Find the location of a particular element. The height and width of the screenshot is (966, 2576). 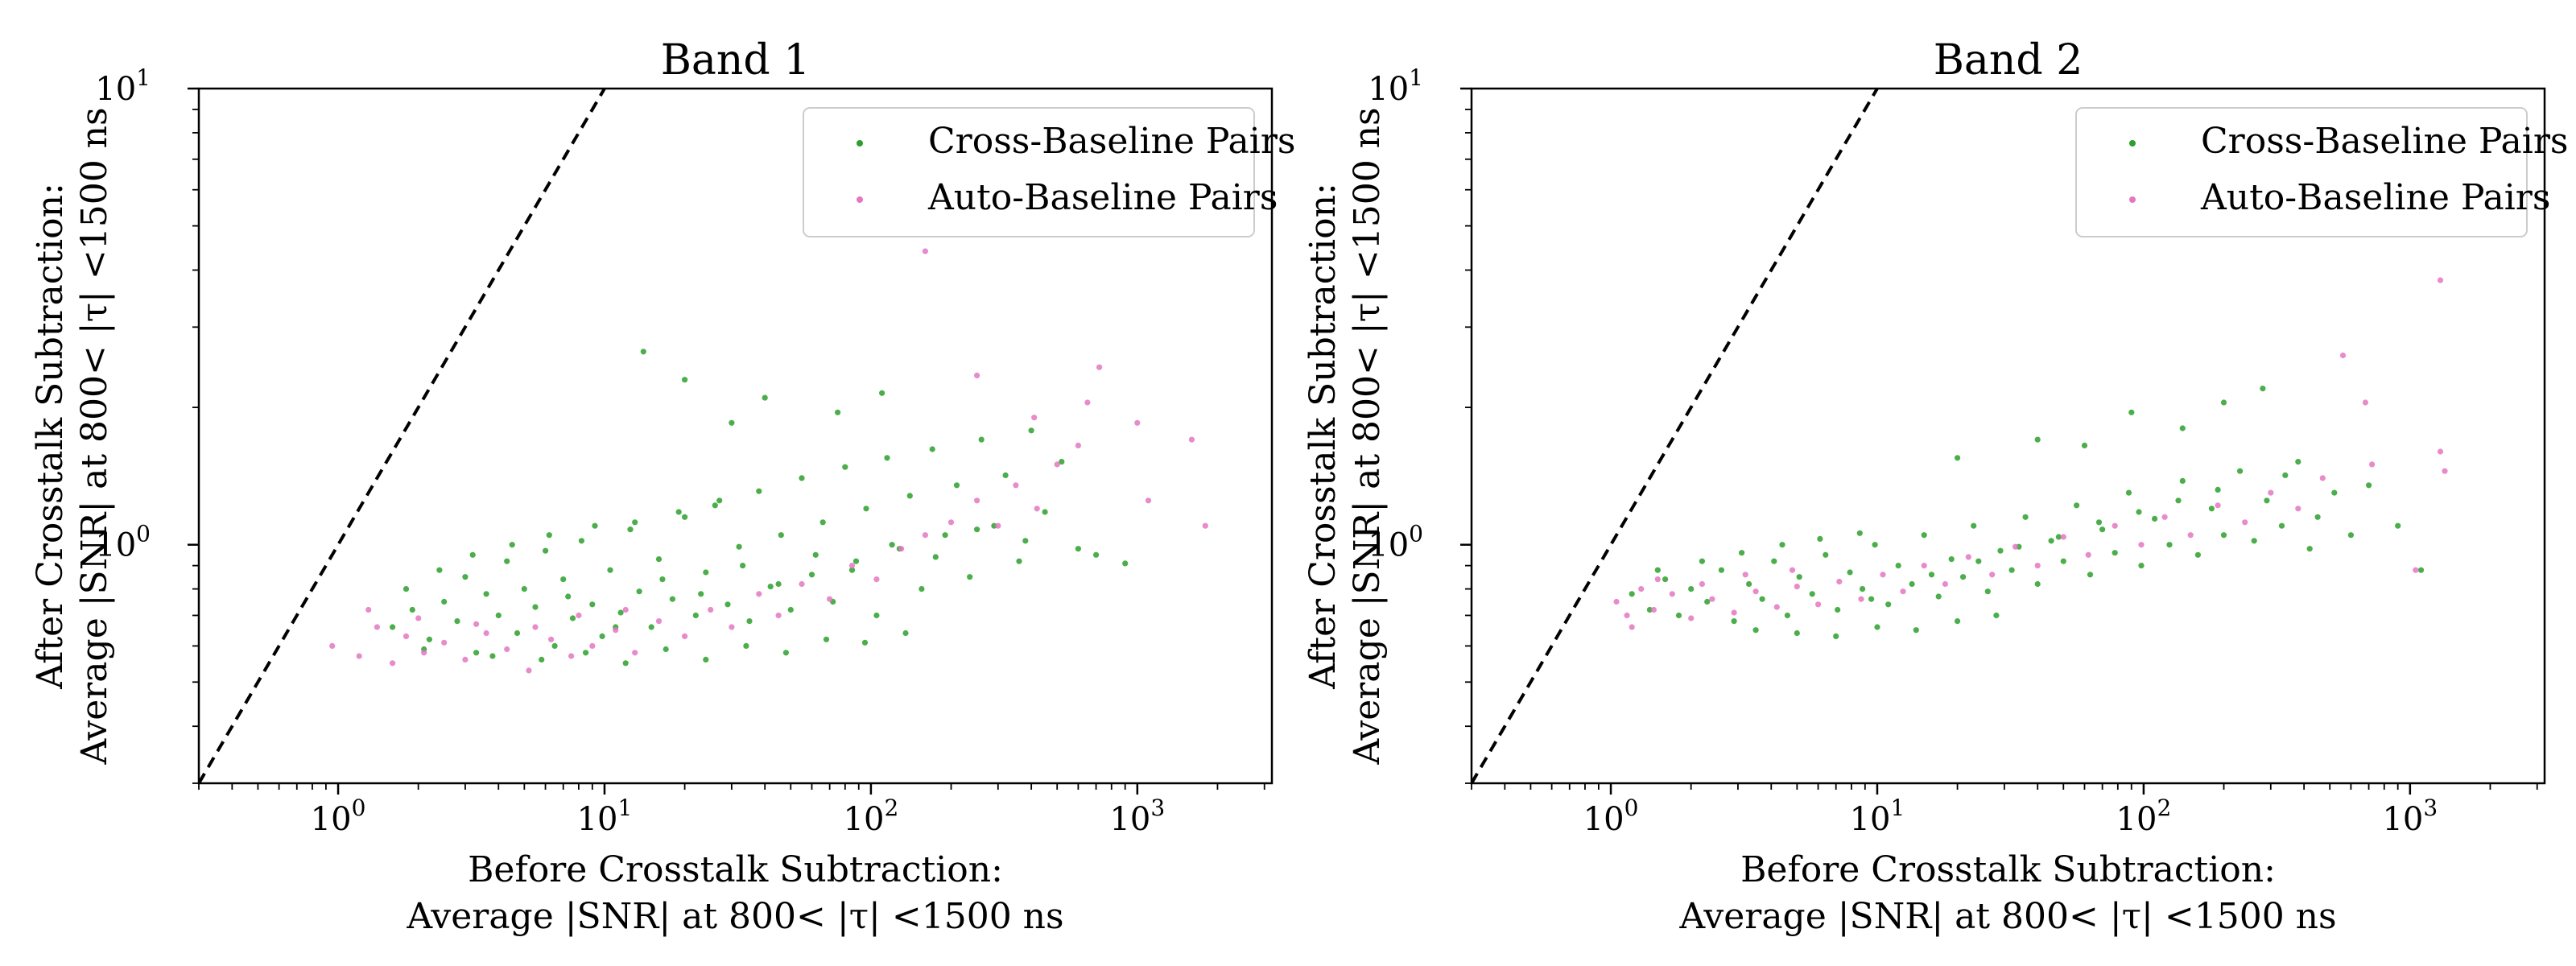

x-tick-label: 10³ is located at coordinates (1137, 816).